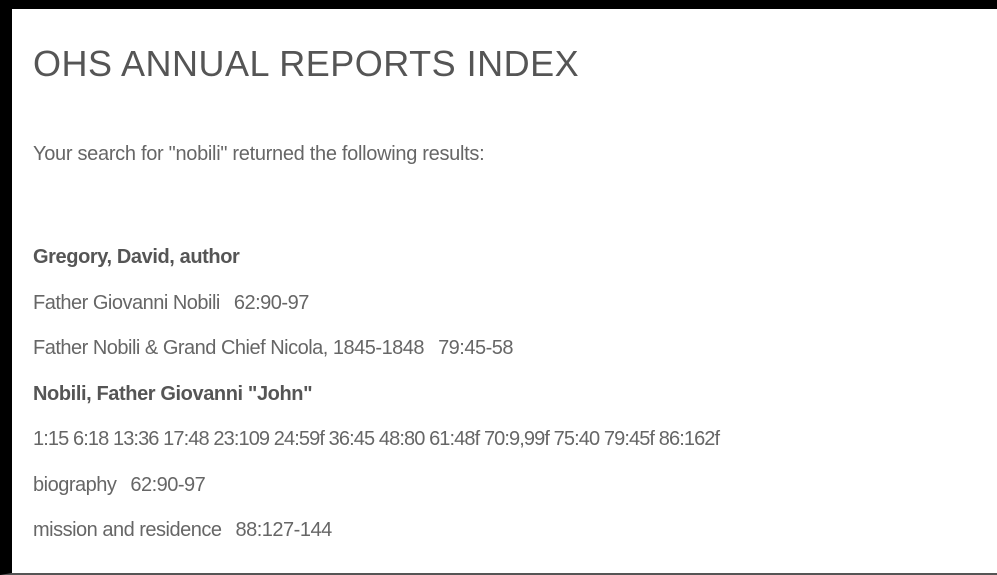 This screenshot has width=997, height=575. What do you see at coordinates (127, 530) in the screenshot?
I see `item-label: mission and residence` at bounding box center [127, 530].